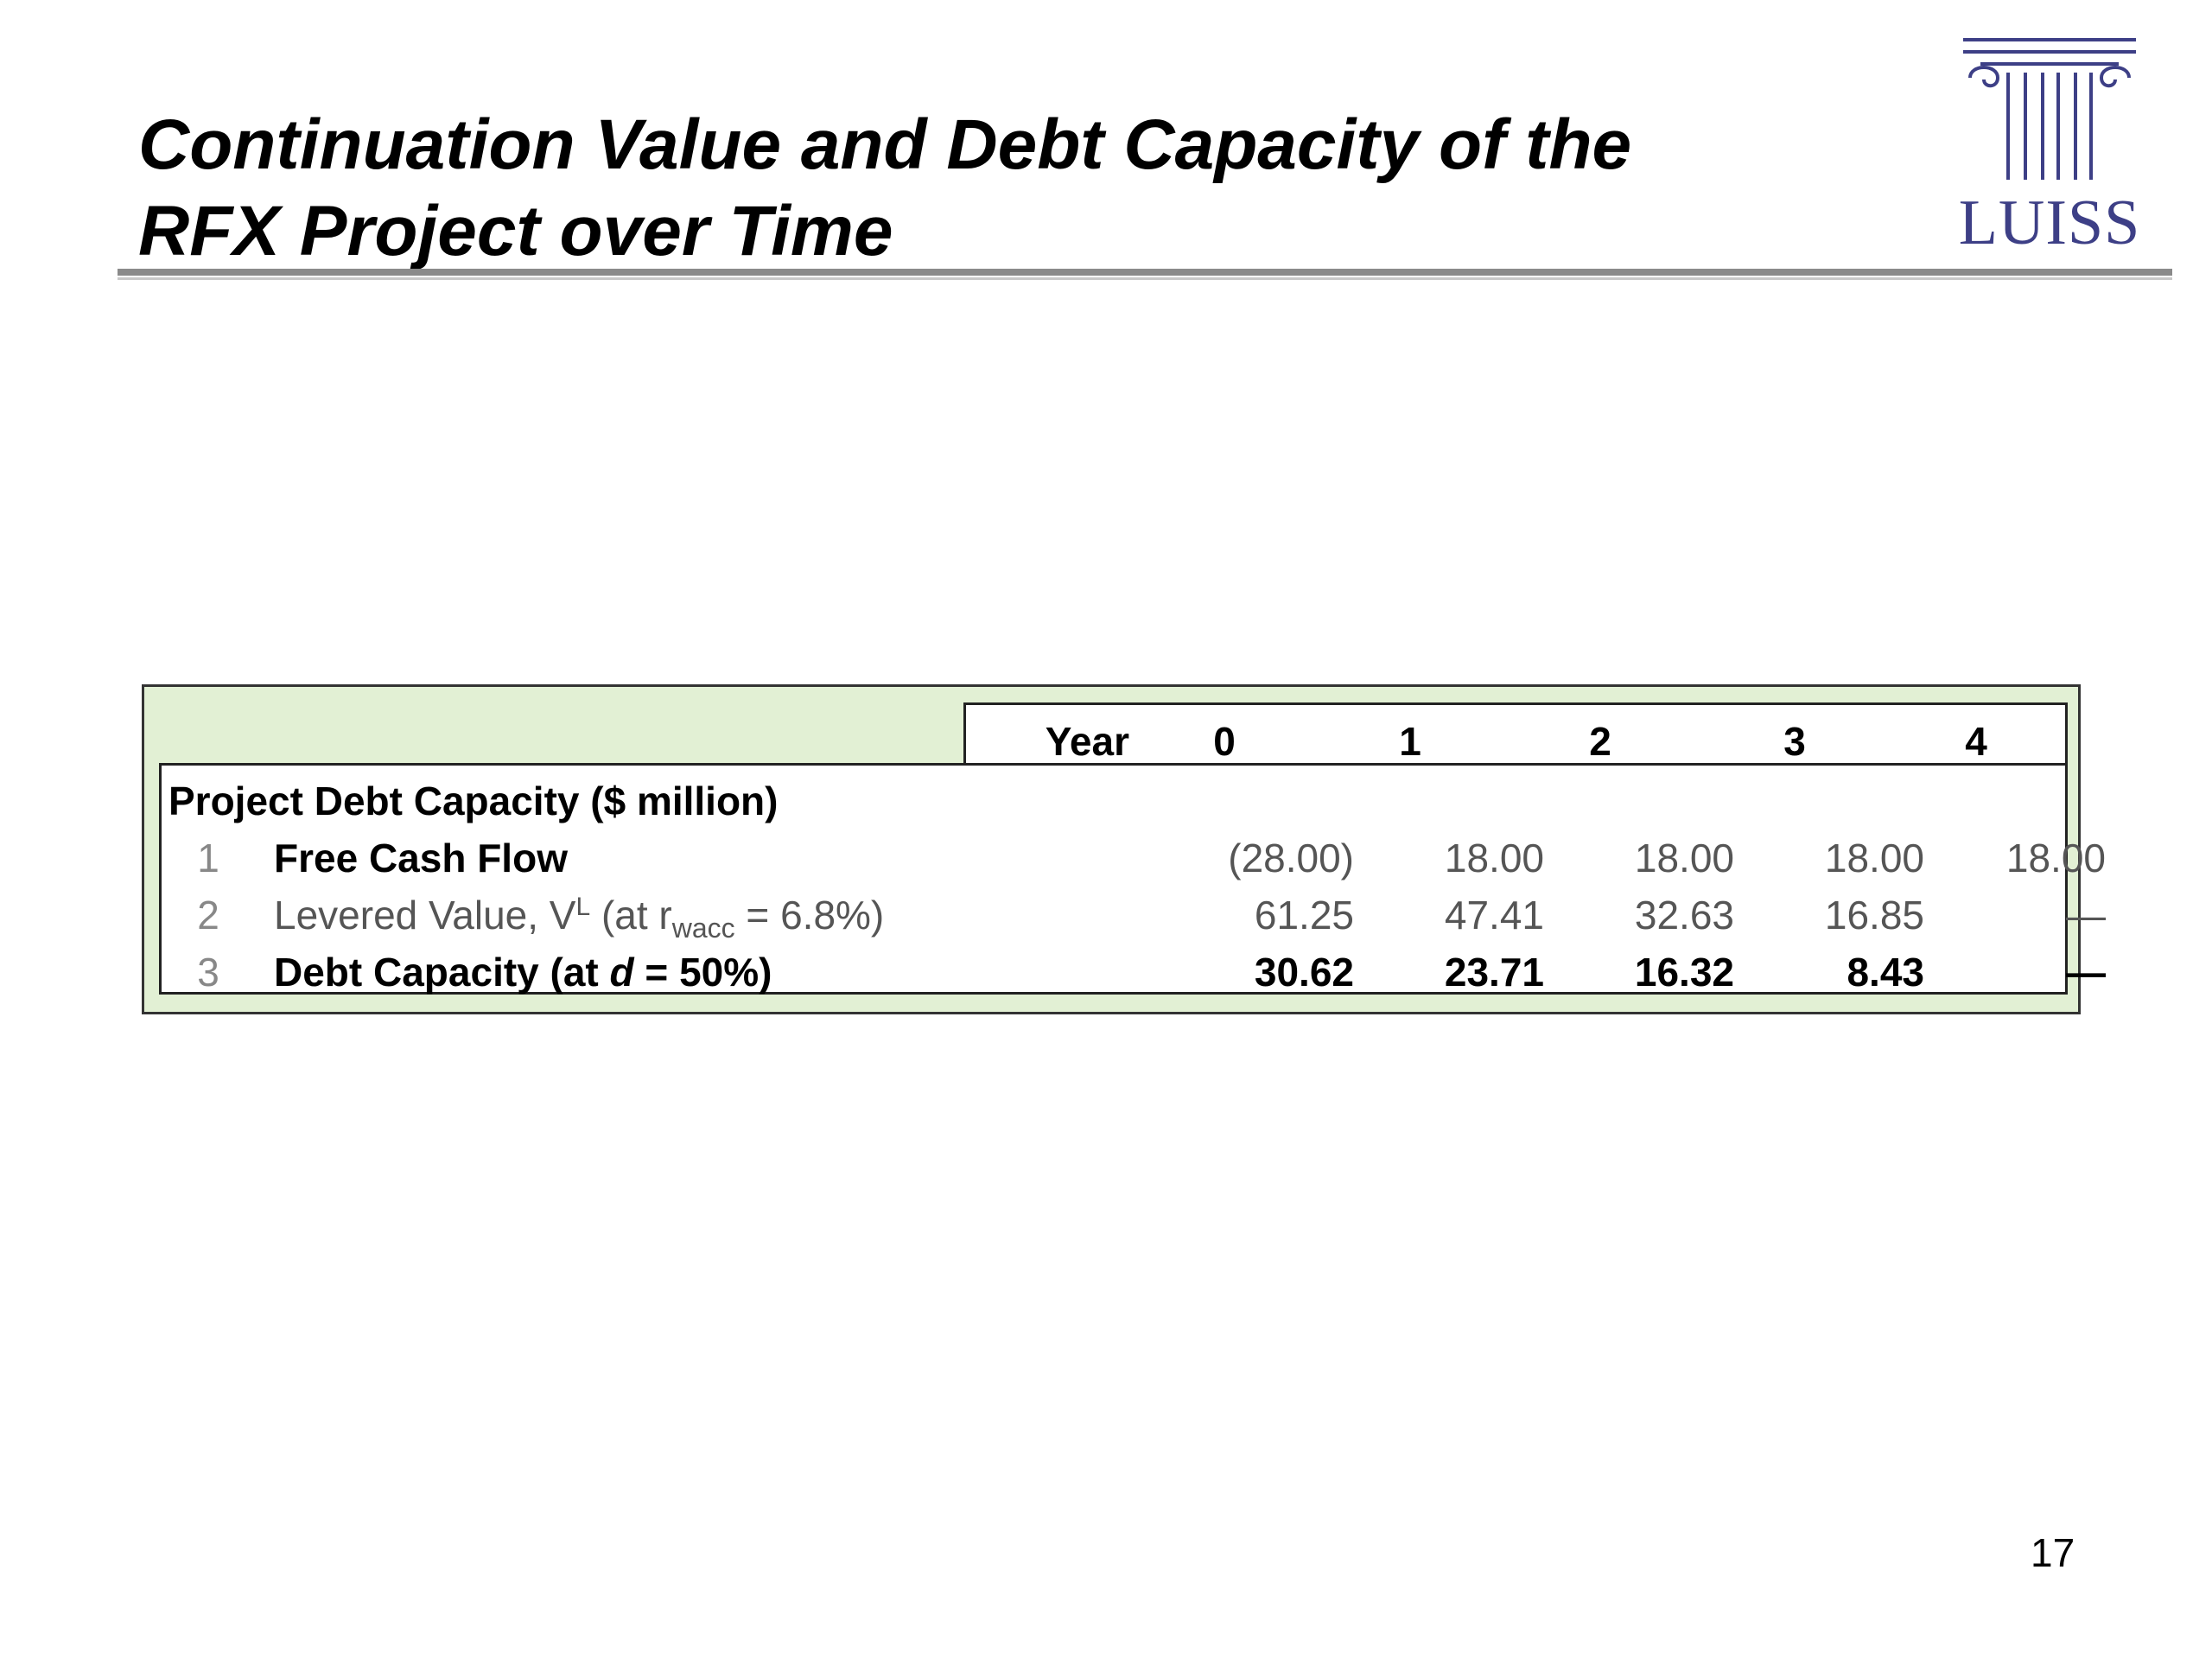 This screenshot has width=2212, height=1659. I want to click on row-label-levered-value: Levered Value, VL (at rwacc = 6.8%), so click(579, 918).